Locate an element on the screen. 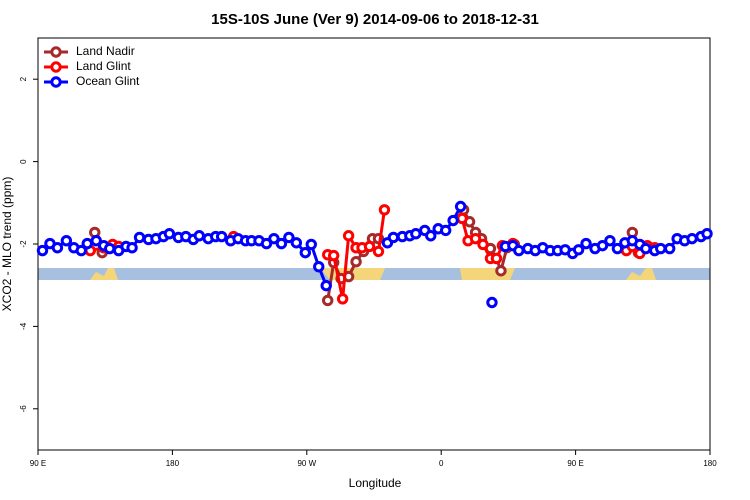 The image size is (750, 500). x-axis-label: Longitude is located at coordinates (375, 483).